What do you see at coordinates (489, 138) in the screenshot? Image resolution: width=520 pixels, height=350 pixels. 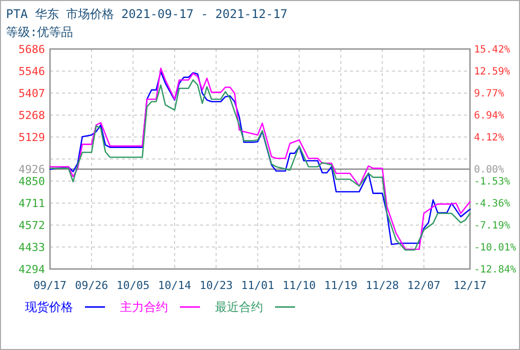 I see `y2-tick-label: 4.12%` at bounding box center [489, 138].